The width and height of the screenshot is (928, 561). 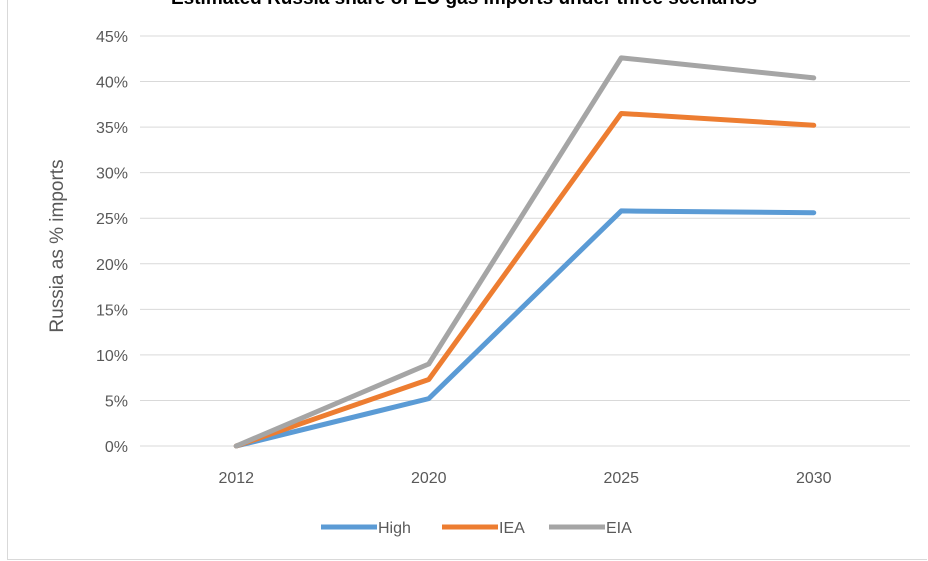 I want to click on y-tick-label: 40%, so click(x=112, y=83).